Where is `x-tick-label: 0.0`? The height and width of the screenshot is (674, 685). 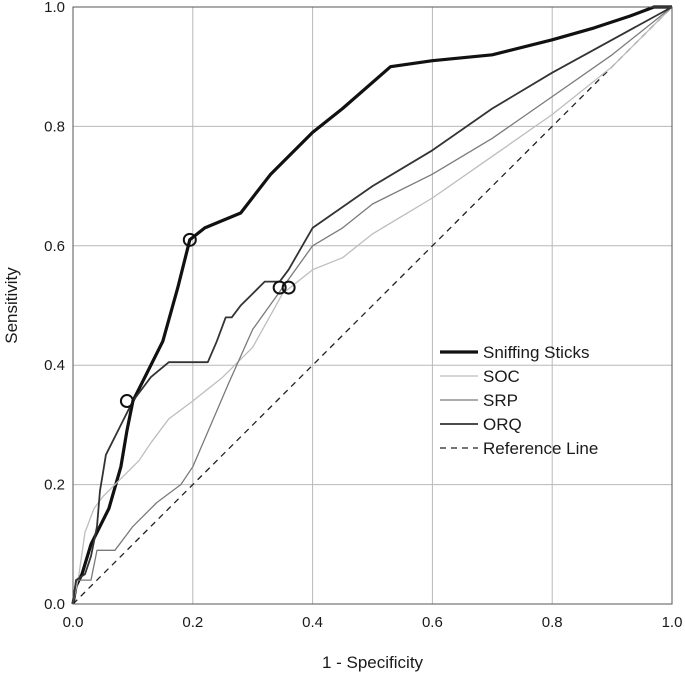
x-tick-label: 0.0 is located at coordinates (73, 622).